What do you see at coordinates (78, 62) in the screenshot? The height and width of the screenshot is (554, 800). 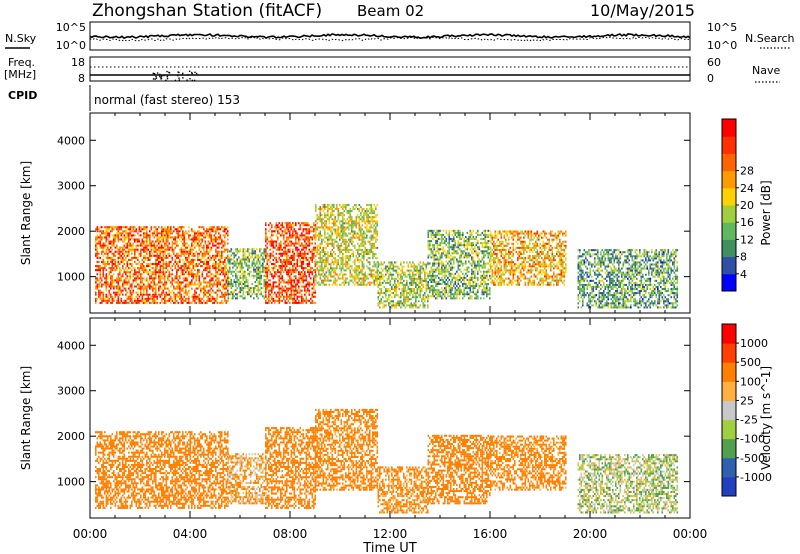 I see `freq-tick-top: 18` at bounding box center [78, 62].